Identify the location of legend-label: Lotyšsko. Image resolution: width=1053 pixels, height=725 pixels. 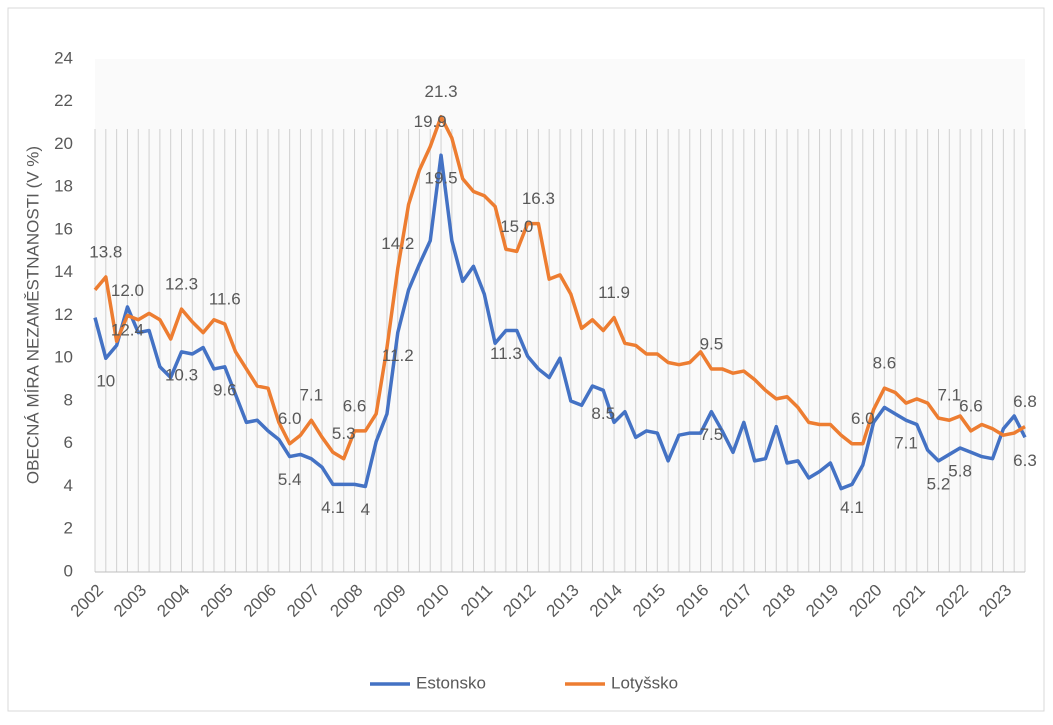
(644, 682).